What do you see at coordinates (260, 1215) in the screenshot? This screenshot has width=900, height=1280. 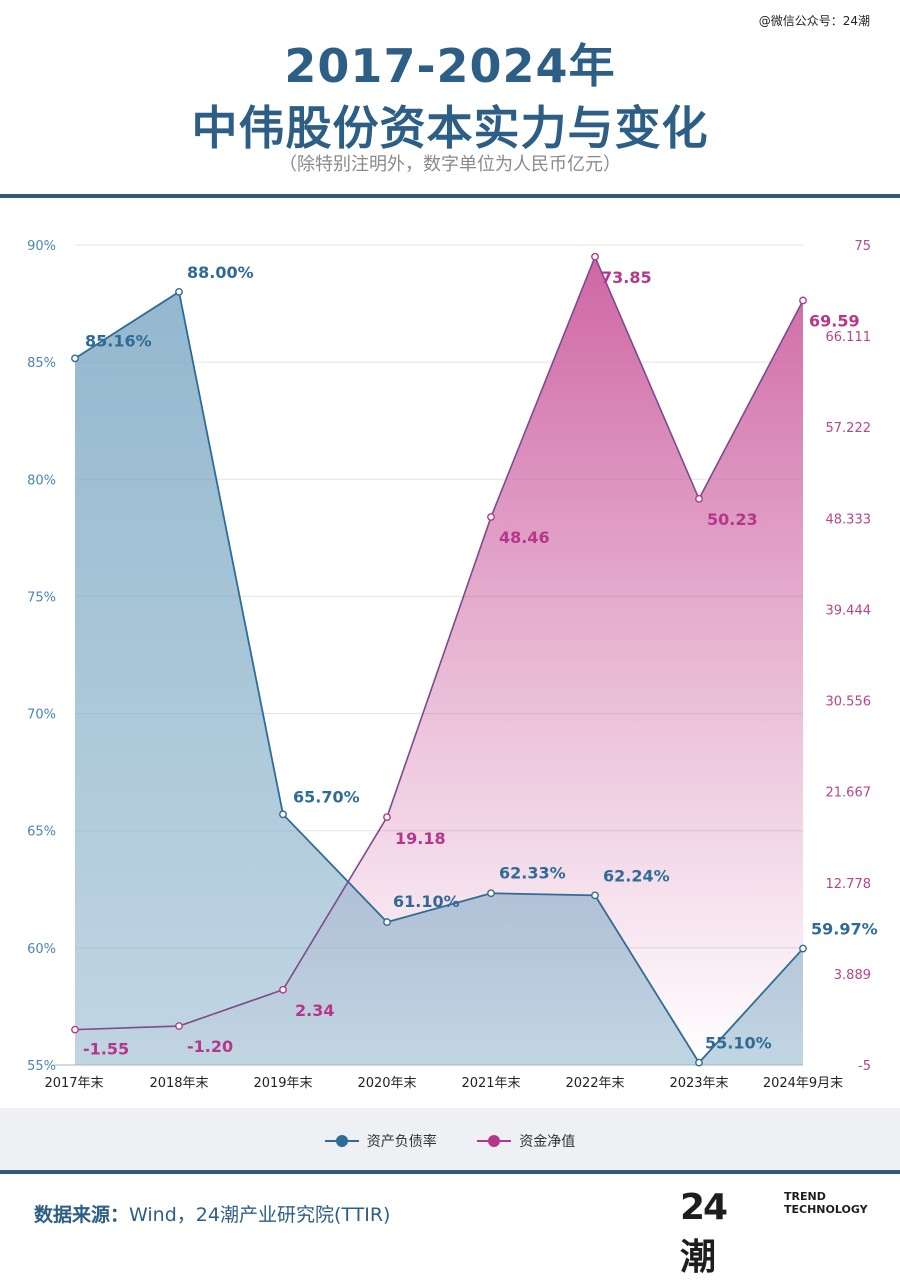 I see `source-text: Wind，24潮产业研究院(TTIR)` at bounding box center [260, 1215].